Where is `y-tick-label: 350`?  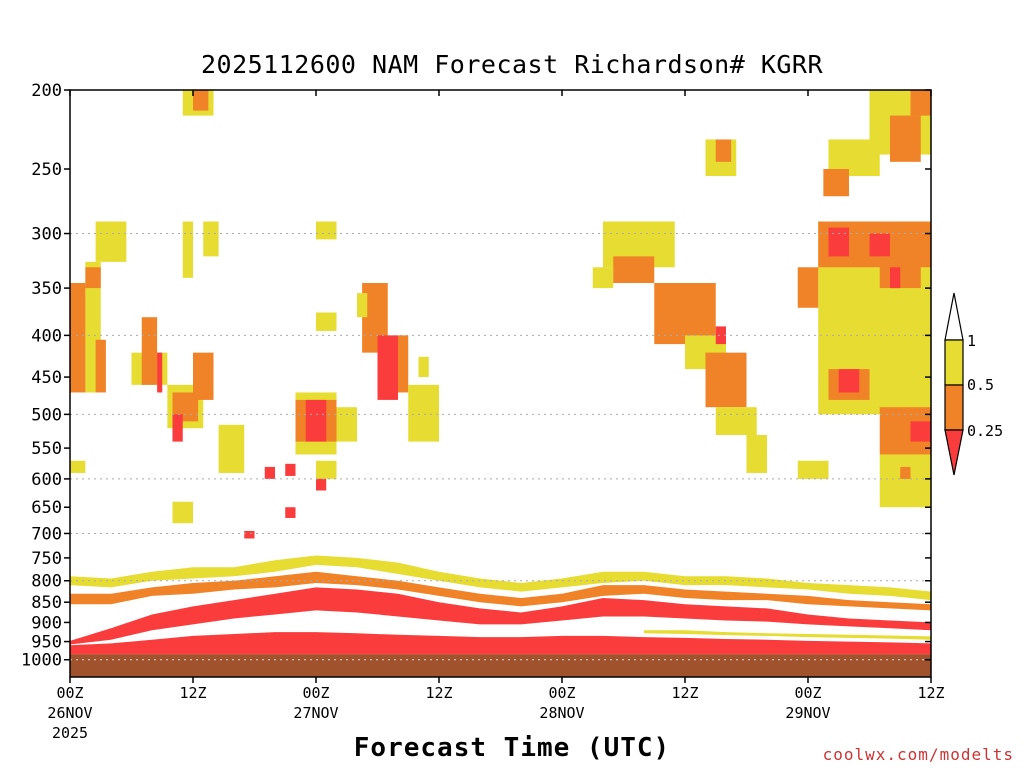 y-tick-label: 350 is located at coordinates (46, 289).